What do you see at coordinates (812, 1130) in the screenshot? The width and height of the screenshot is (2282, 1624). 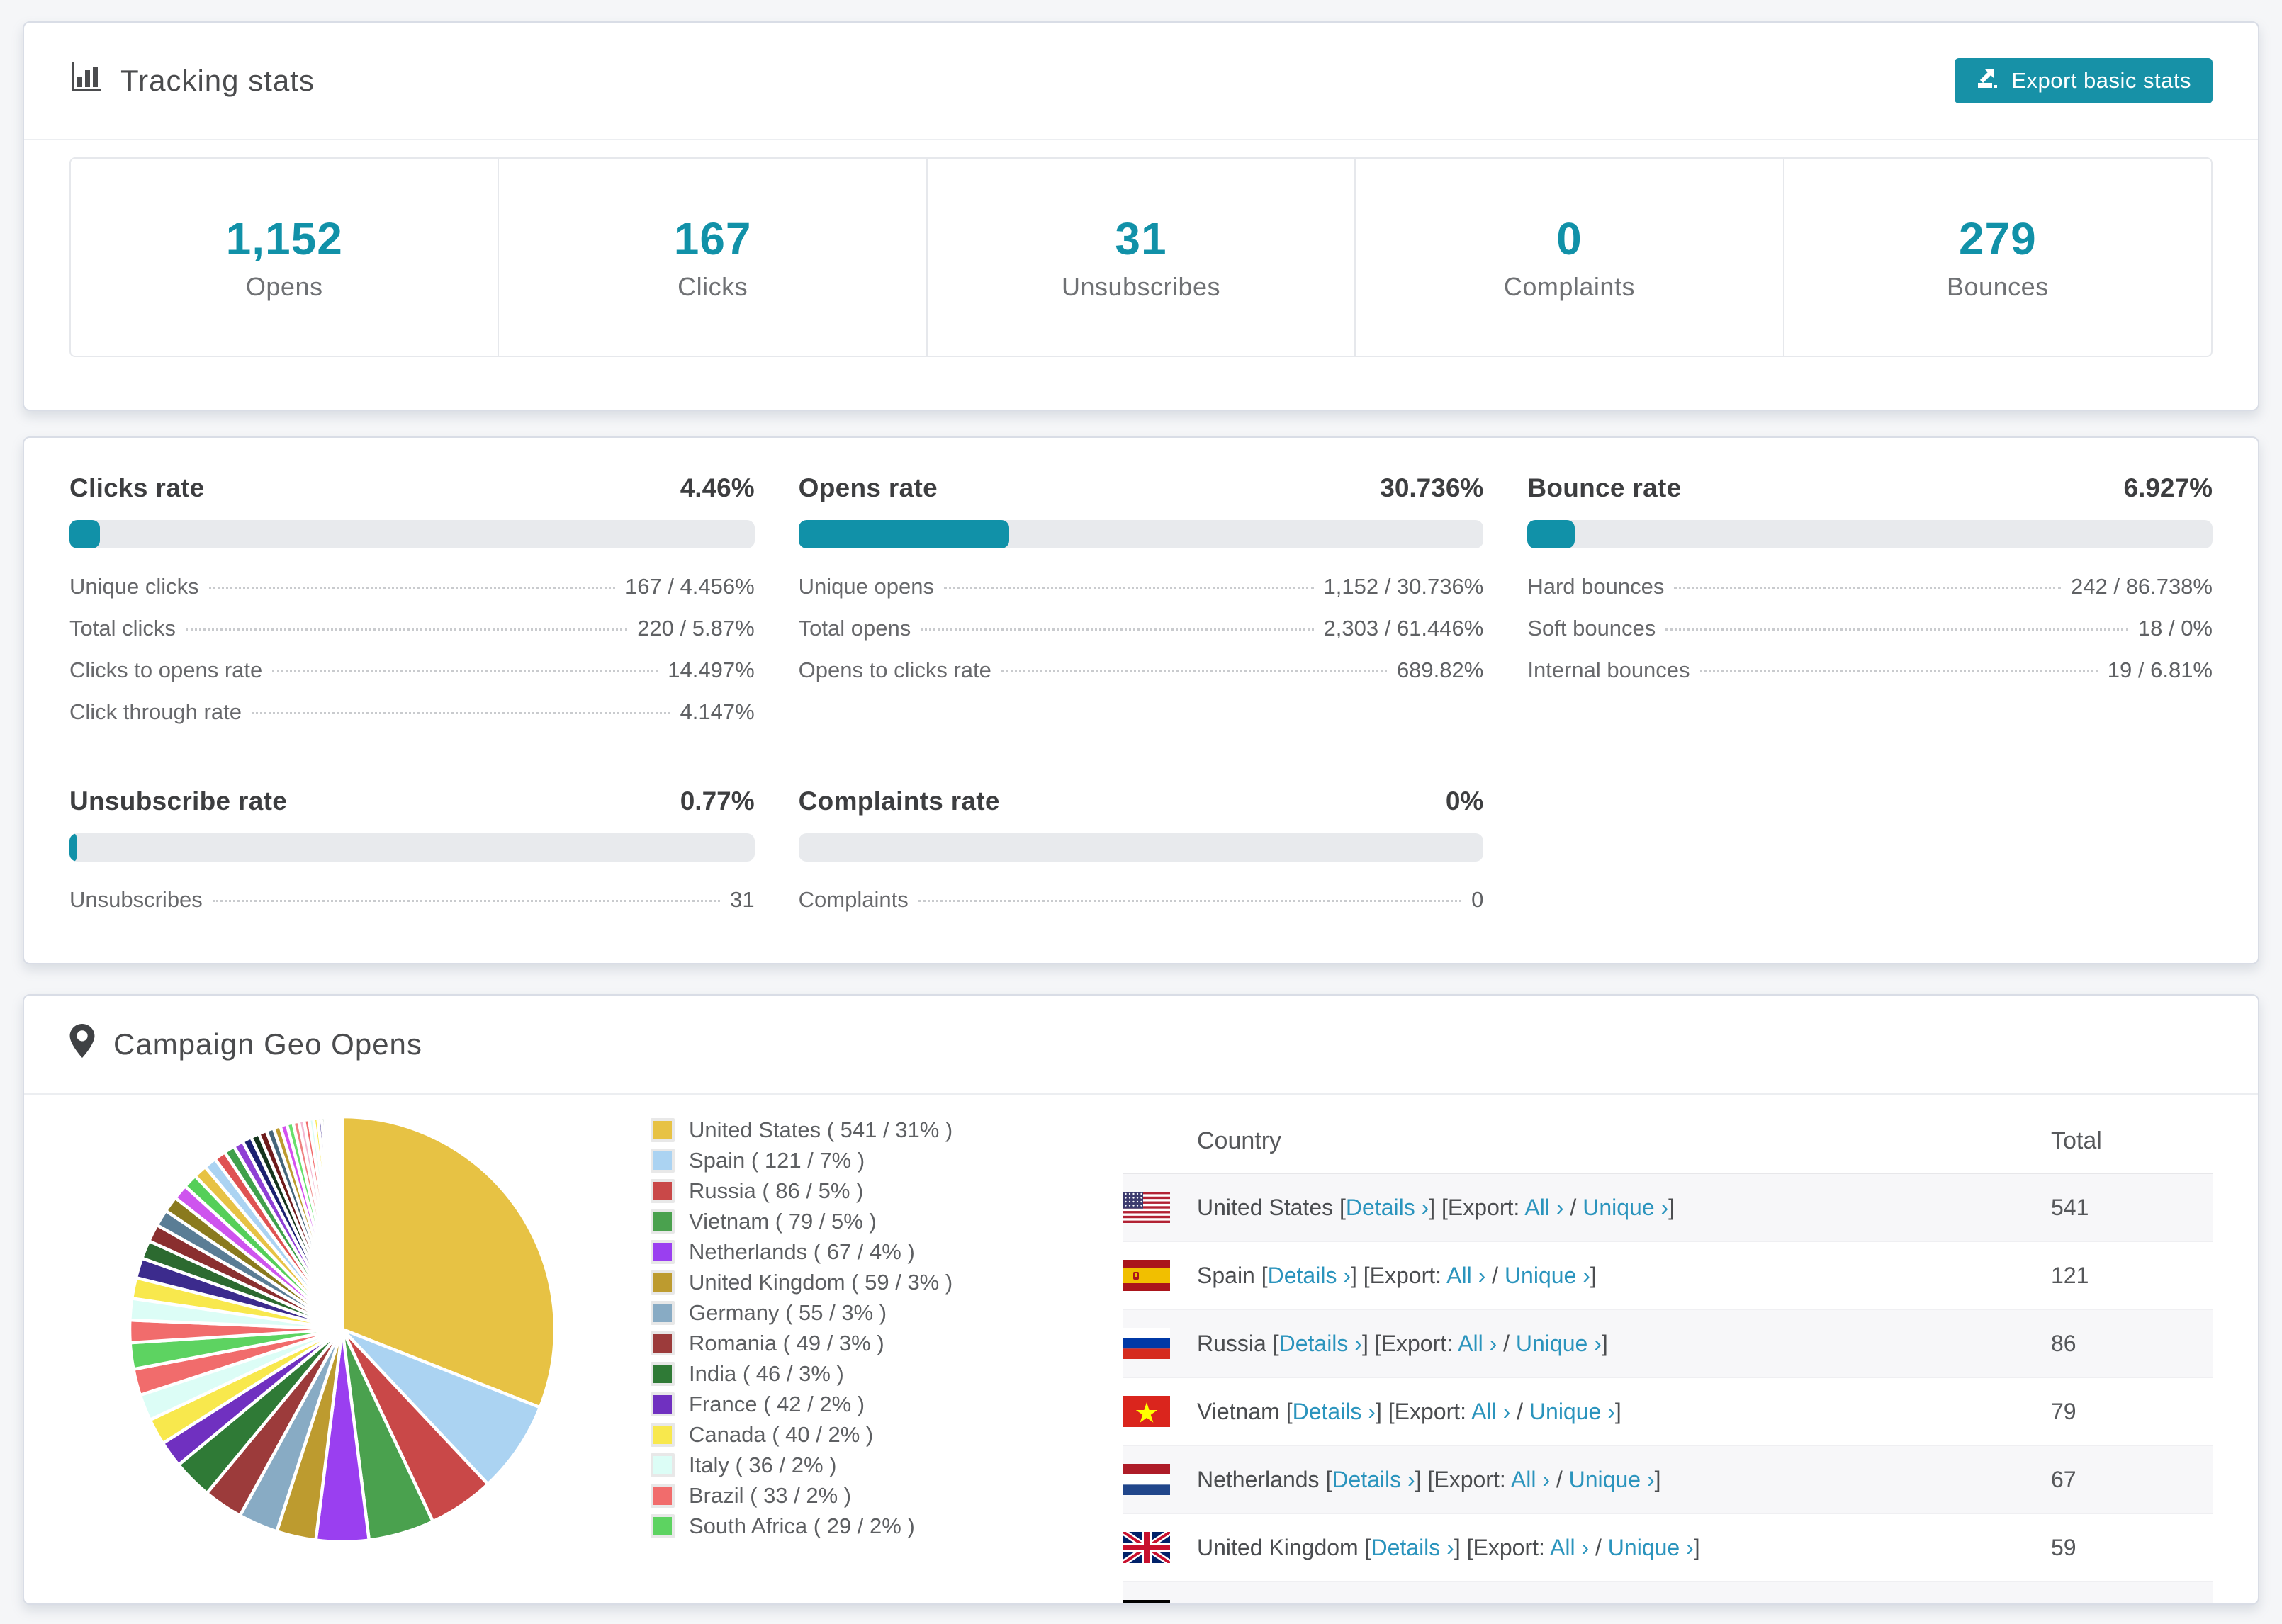 I see `legend-item: United States ( 541 / 31% )` at bounding box center [812, 1130].